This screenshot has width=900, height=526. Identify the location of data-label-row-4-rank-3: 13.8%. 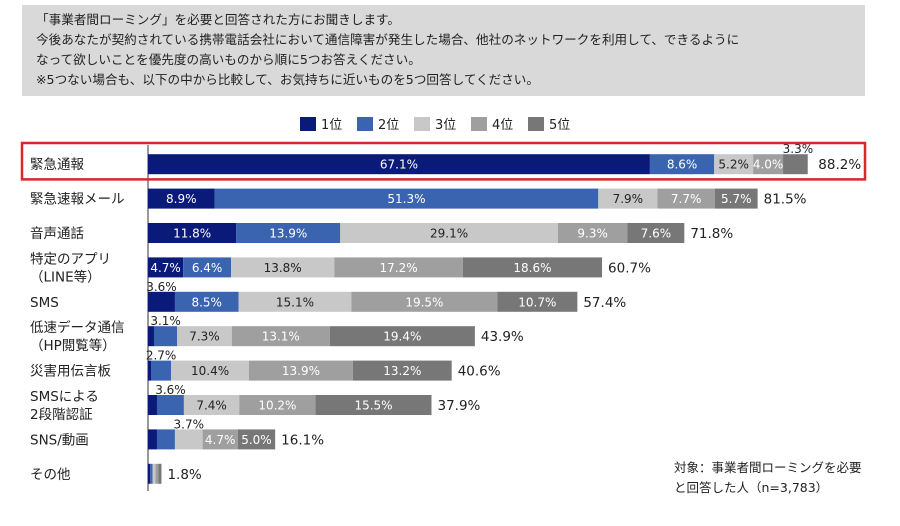
(283, 268).